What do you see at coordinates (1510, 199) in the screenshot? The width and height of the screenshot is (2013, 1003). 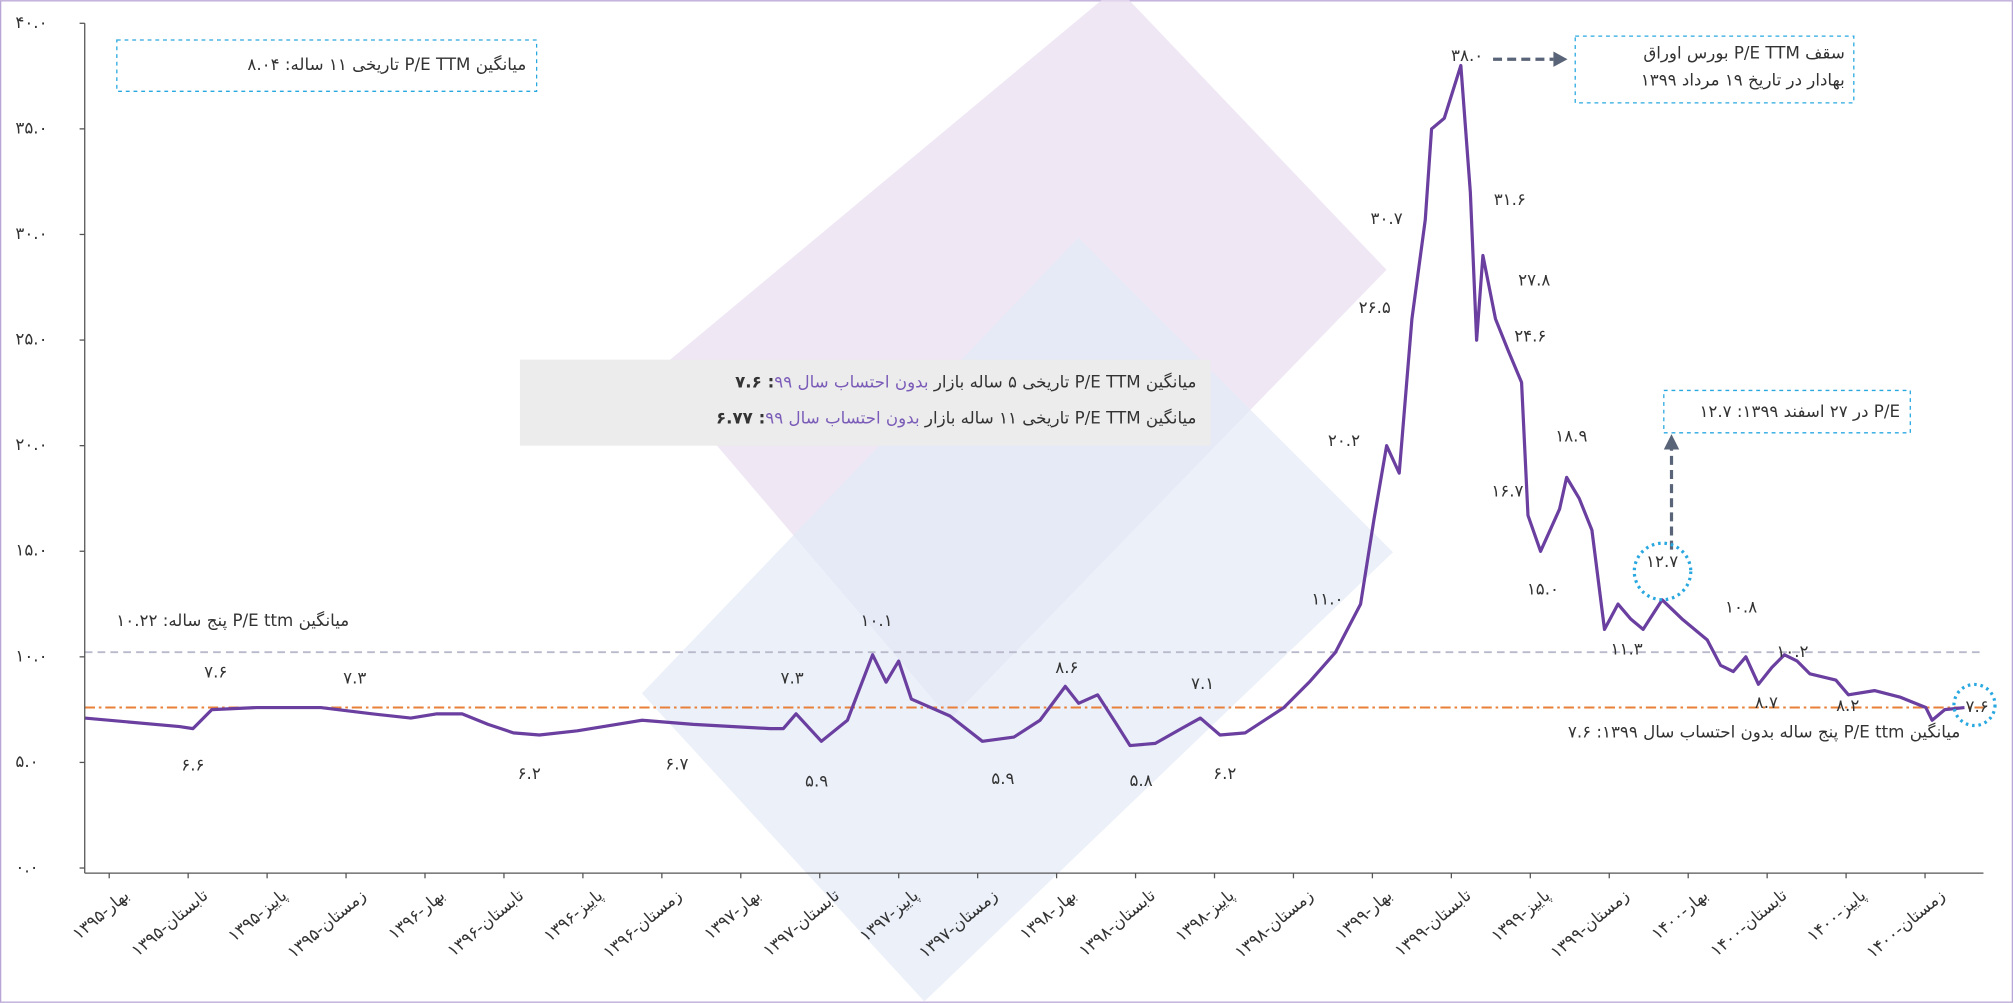 I see `data-label: ۳۱.۶` at bounding box center [1510, 199].